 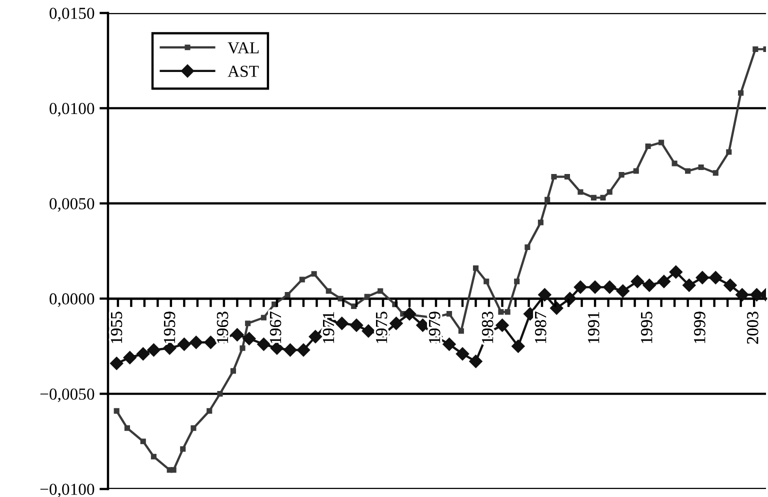 What do you see at coordinates (646, 327) in the screenshot?
I see `x-tick-label: 1995` at bounding box center [646, 327].